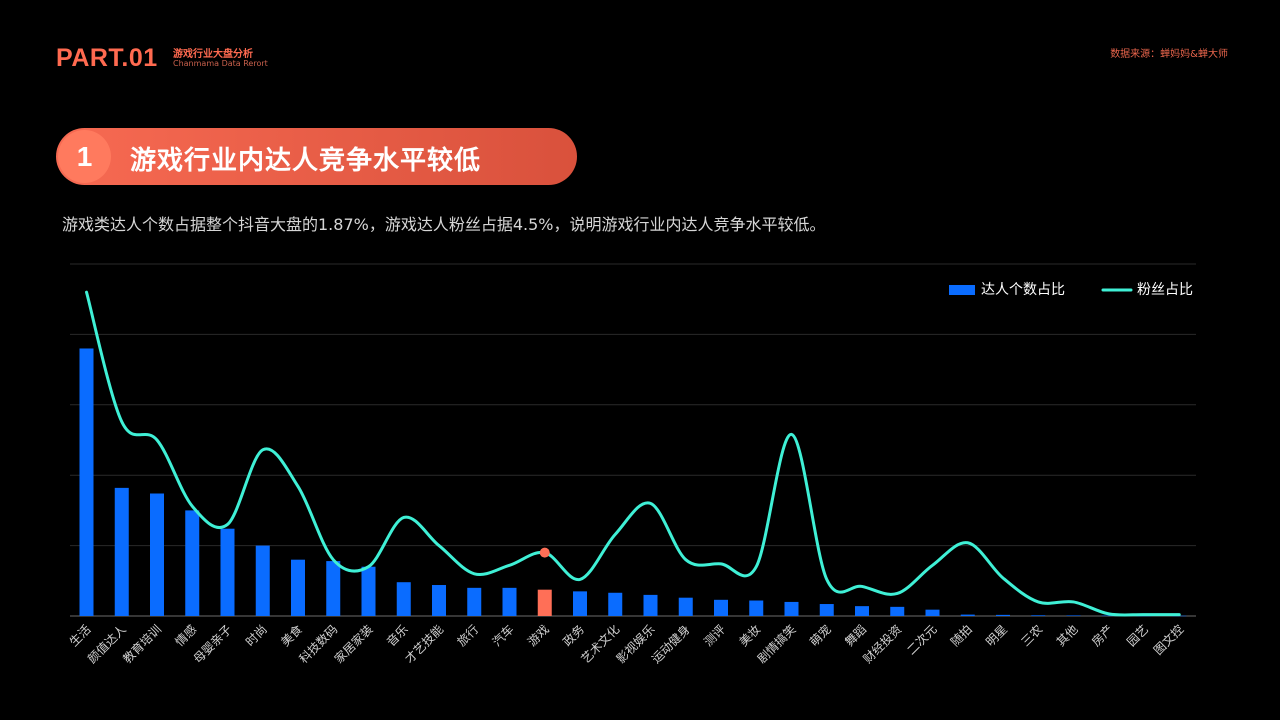 This screenshot has width=1280, height=720. I want to click on x-tick-label: 游戏, so click(538, 635).